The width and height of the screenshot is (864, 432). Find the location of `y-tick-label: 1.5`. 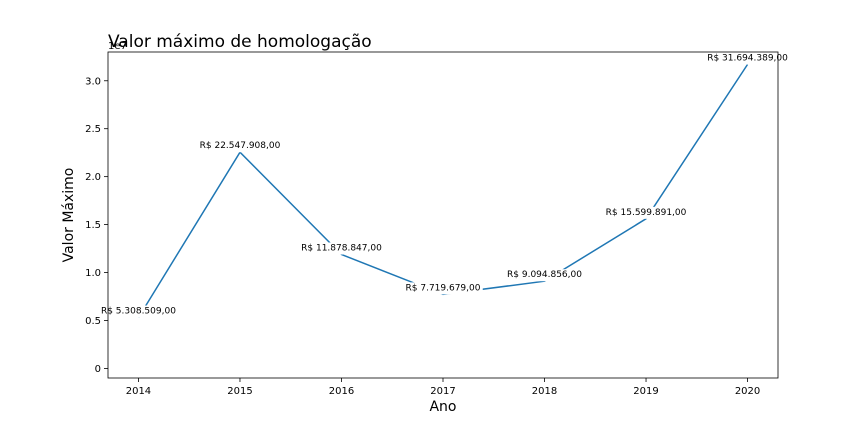

y-tick-label: 1.5 is located at coordinates (93, 225).